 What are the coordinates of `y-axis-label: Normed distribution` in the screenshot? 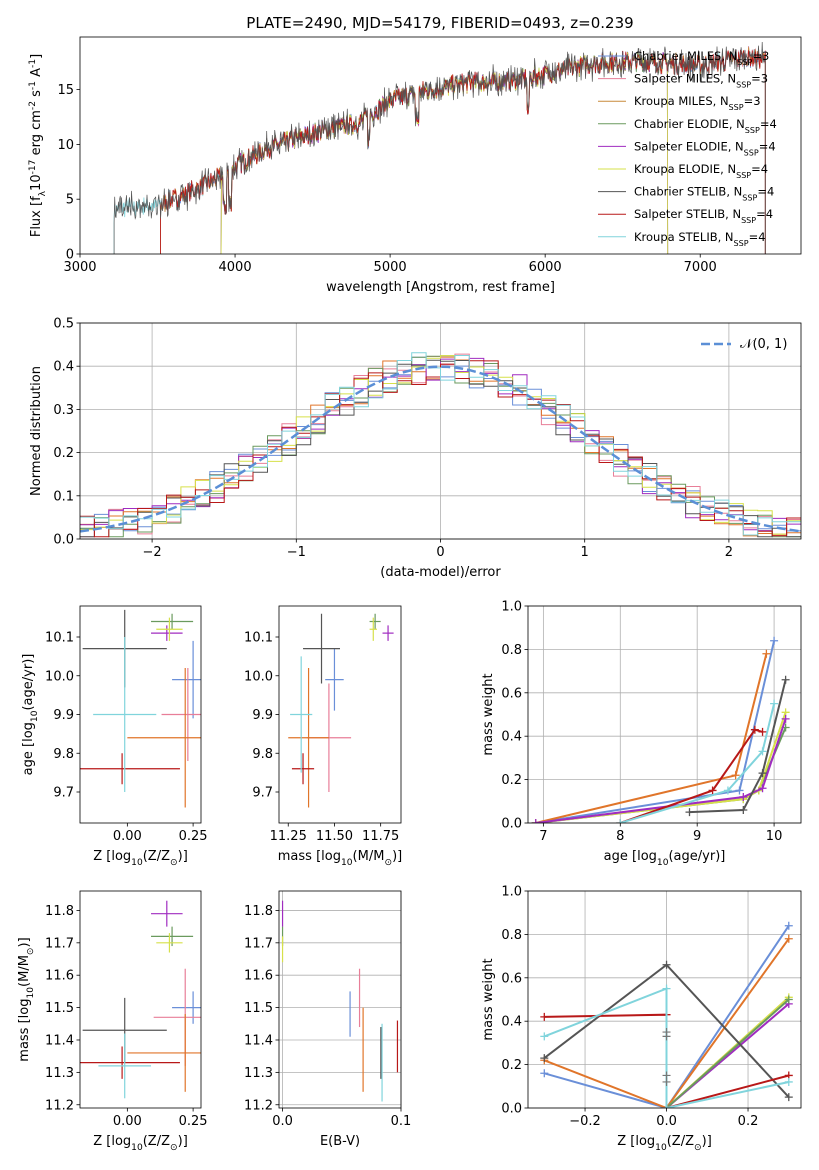 It's located at (36, 431).